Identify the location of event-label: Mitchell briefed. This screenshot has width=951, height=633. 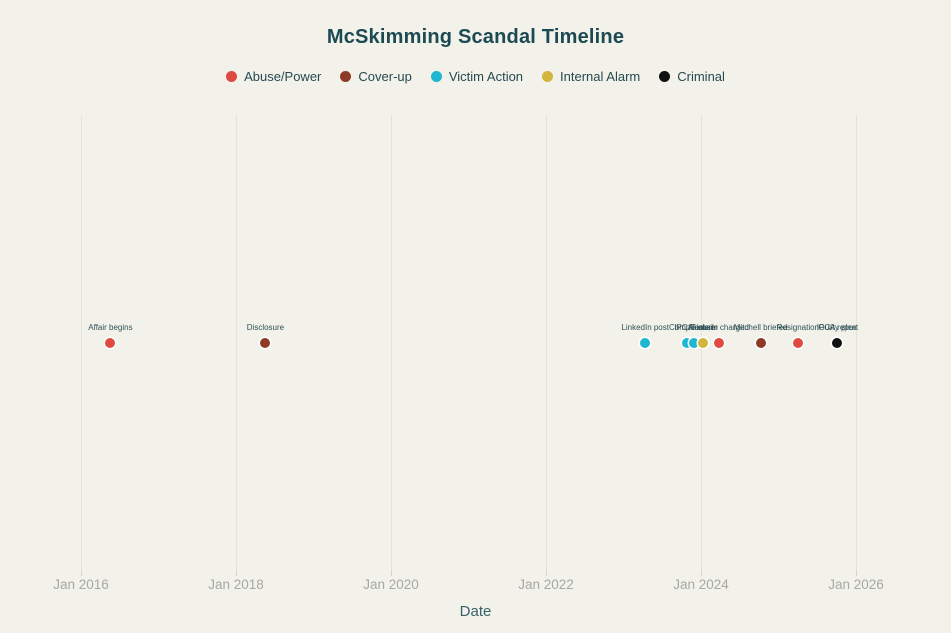
(760, 327).